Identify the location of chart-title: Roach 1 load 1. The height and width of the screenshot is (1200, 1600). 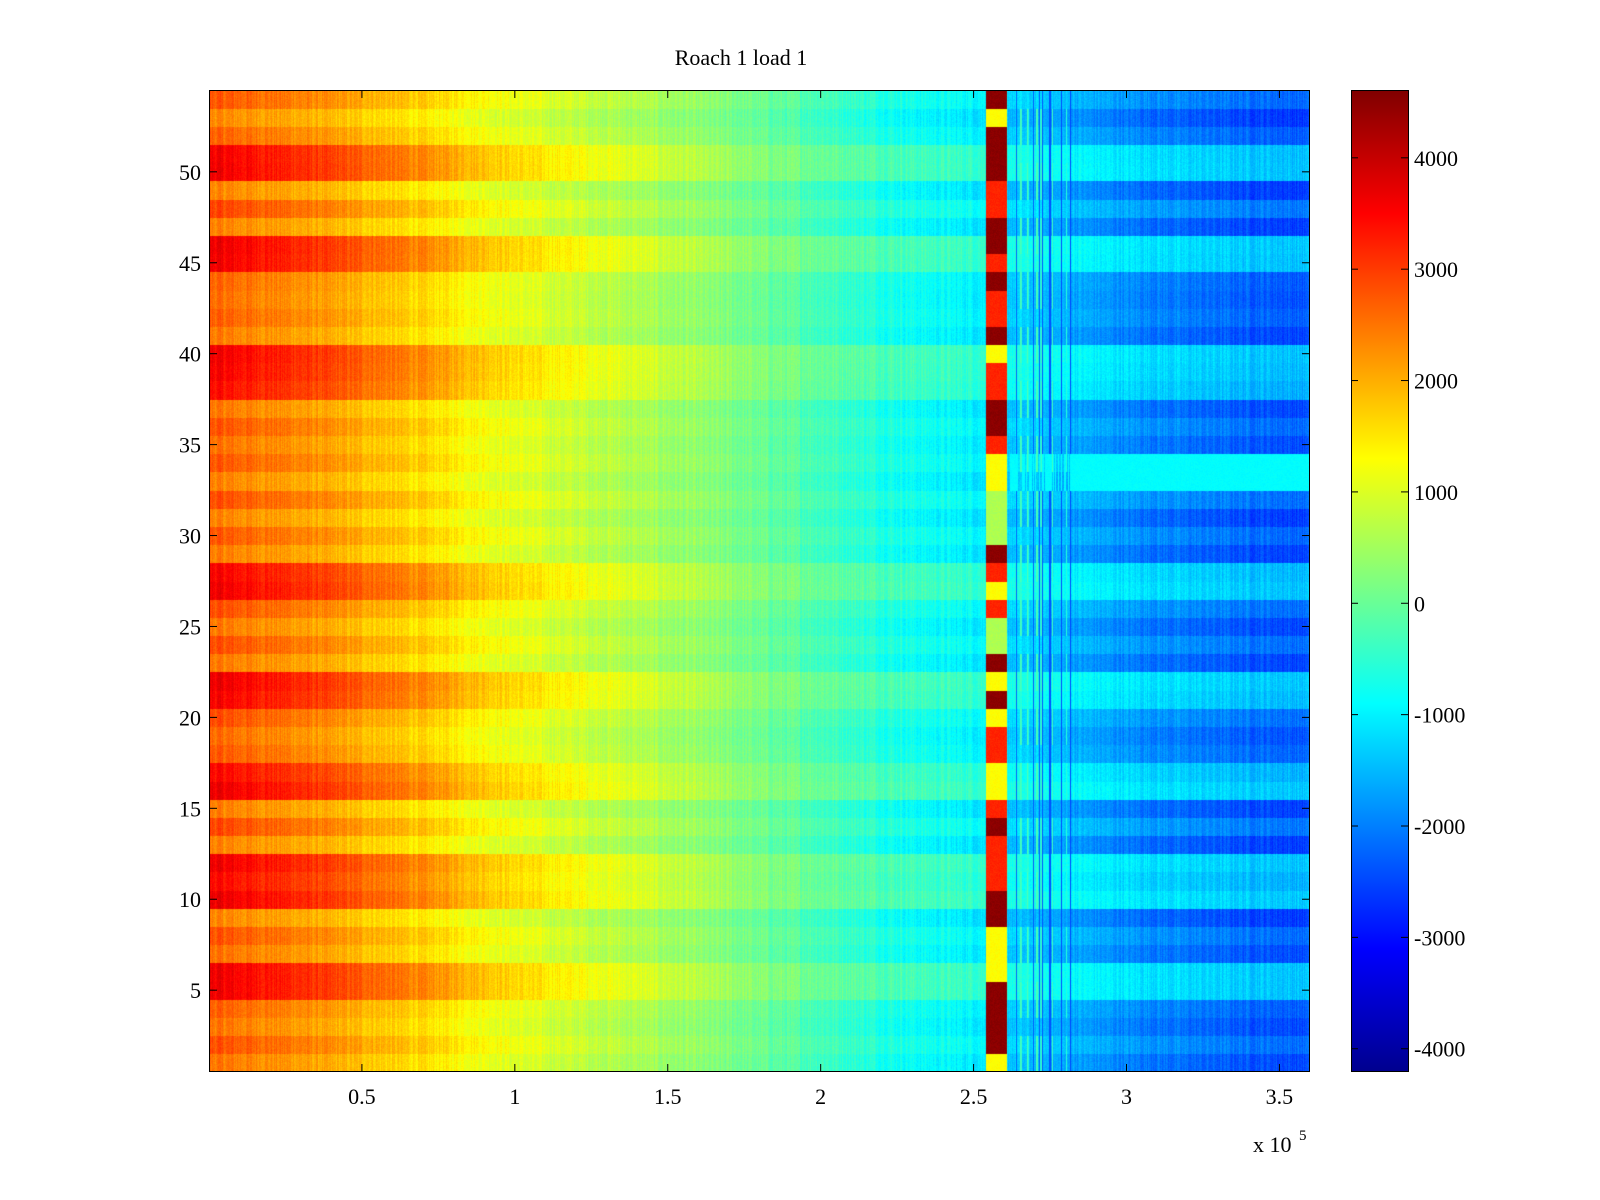
(741, 57).